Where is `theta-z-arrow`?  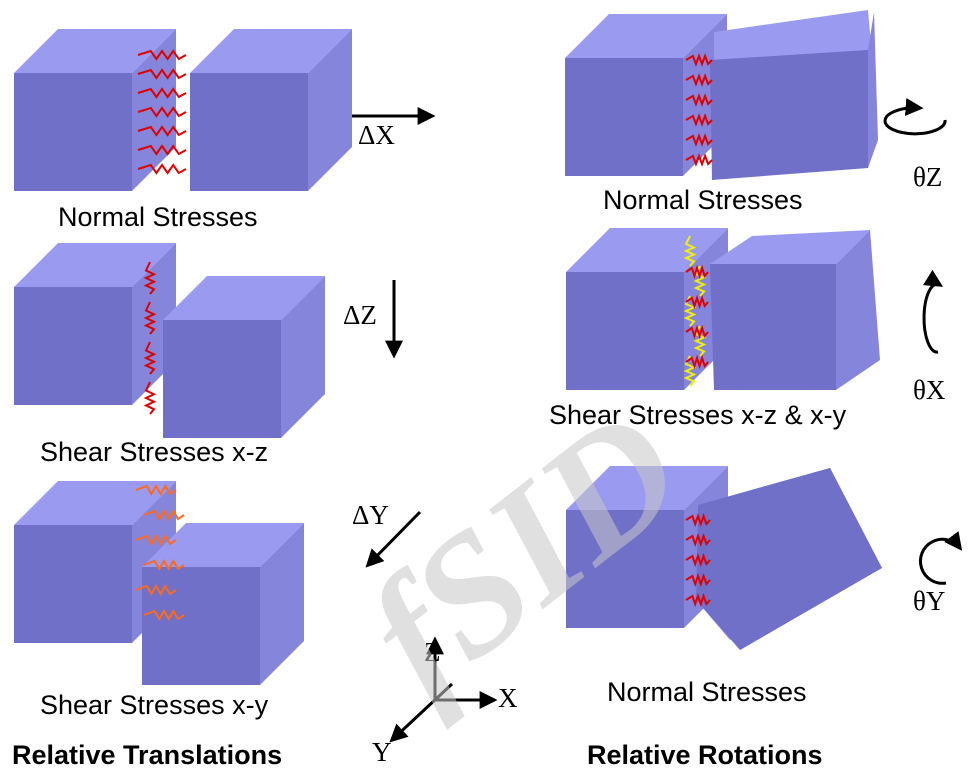 theta-z-arrow is located at coordinates (915, 116).